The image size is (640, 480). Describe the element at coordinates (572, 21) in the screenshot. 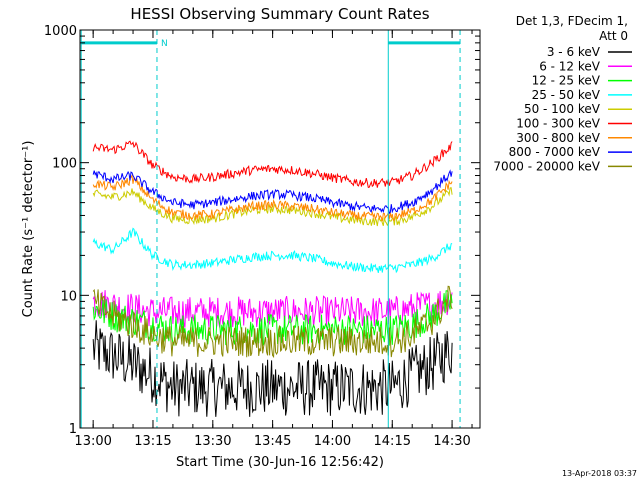

I see `legend-title-line: Det 1,3, FDecim 1,` at that location.